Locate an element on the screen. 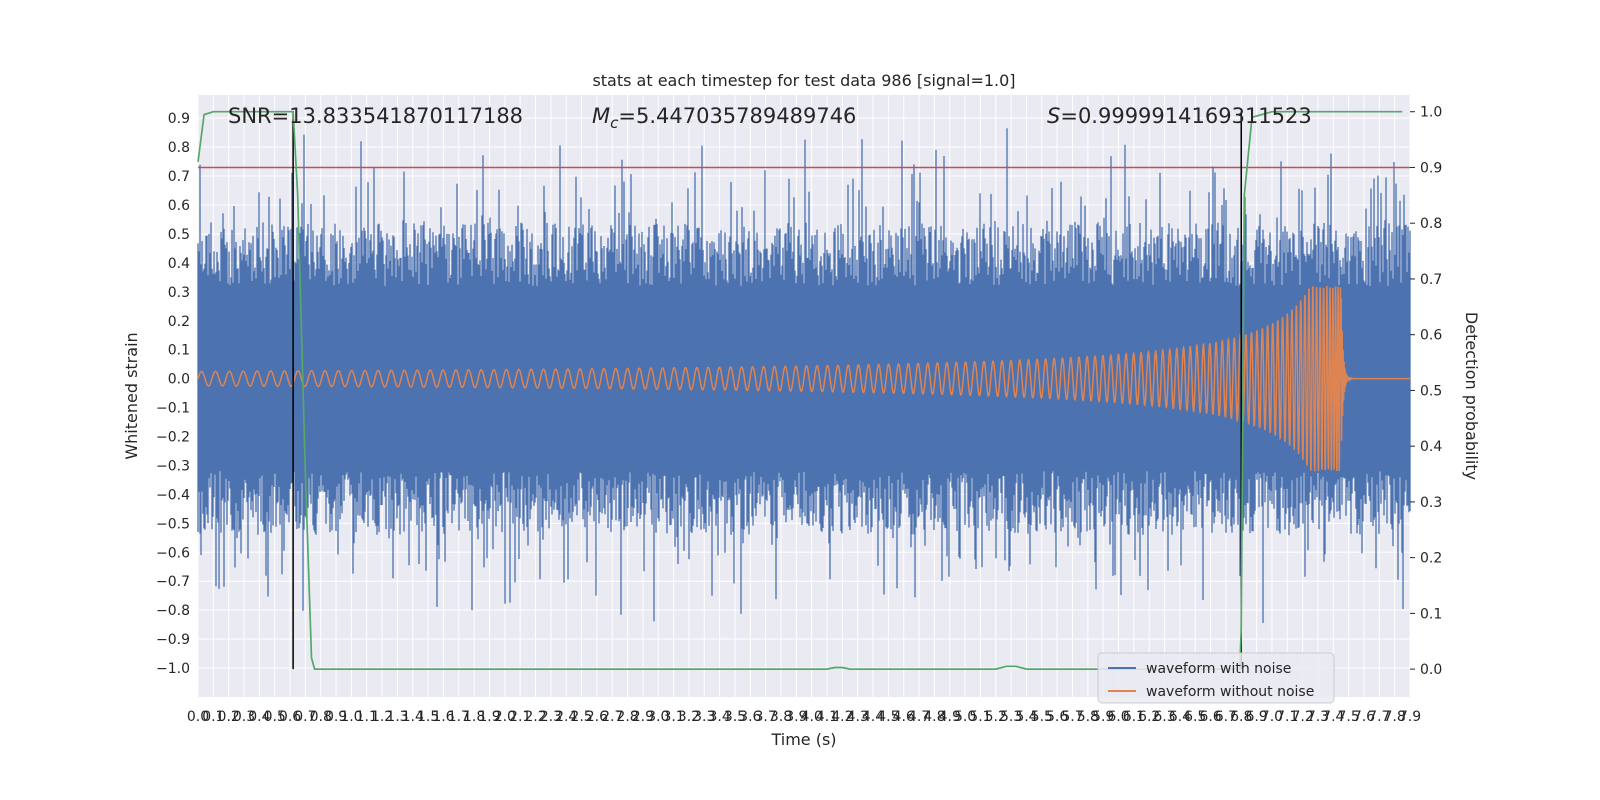 This screenshot has height=800, width=1600. x-tick-label: 4.1 is located at coordinates (827, 717).